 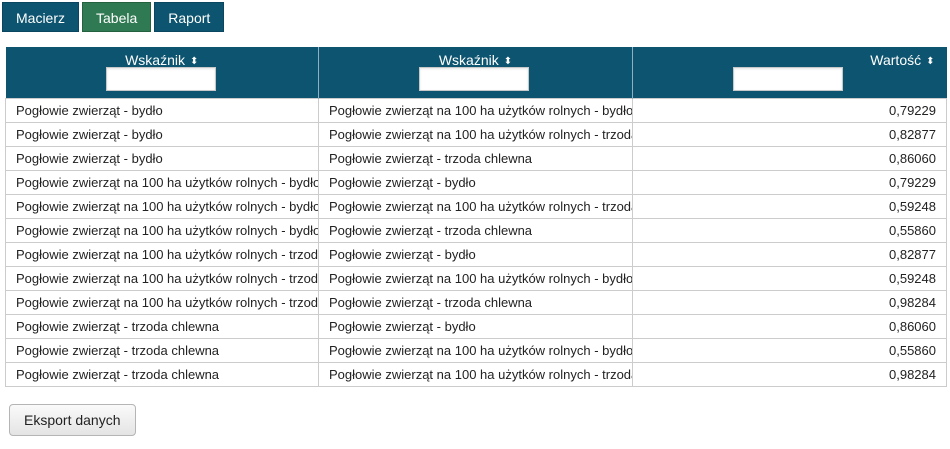 What do you see at coordinates (41, 17) in the screenshot?
I see `tab-macierz: Macierz` at bounding box center [41, 17].